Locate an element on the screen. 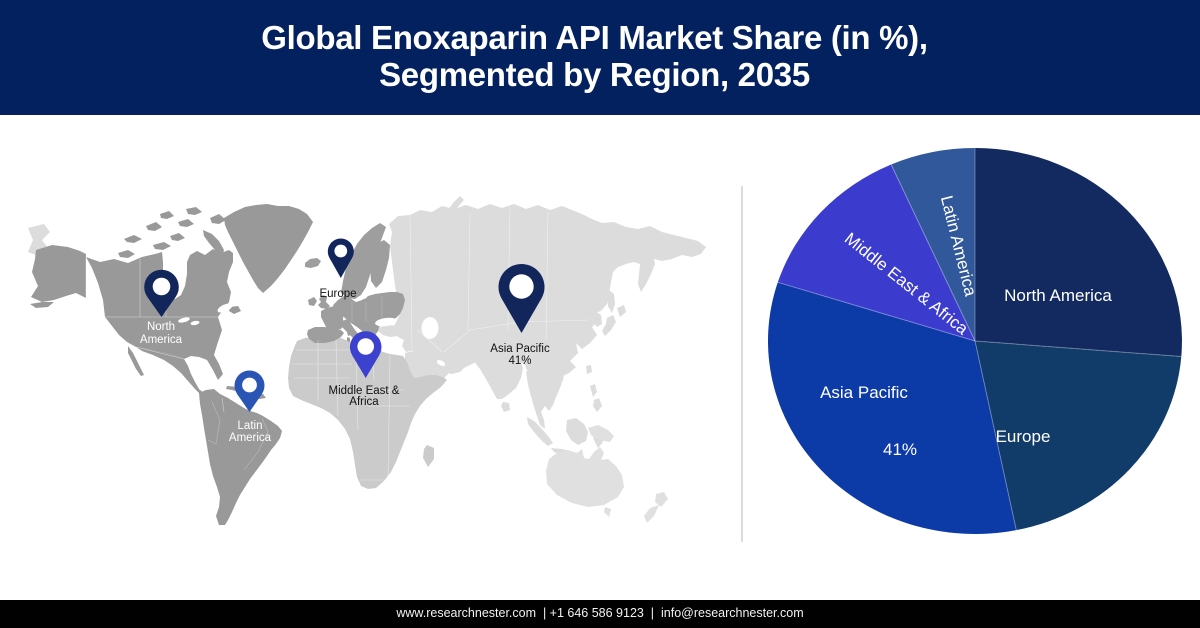  svg-text: North America is located at coordinates (1058, 295).